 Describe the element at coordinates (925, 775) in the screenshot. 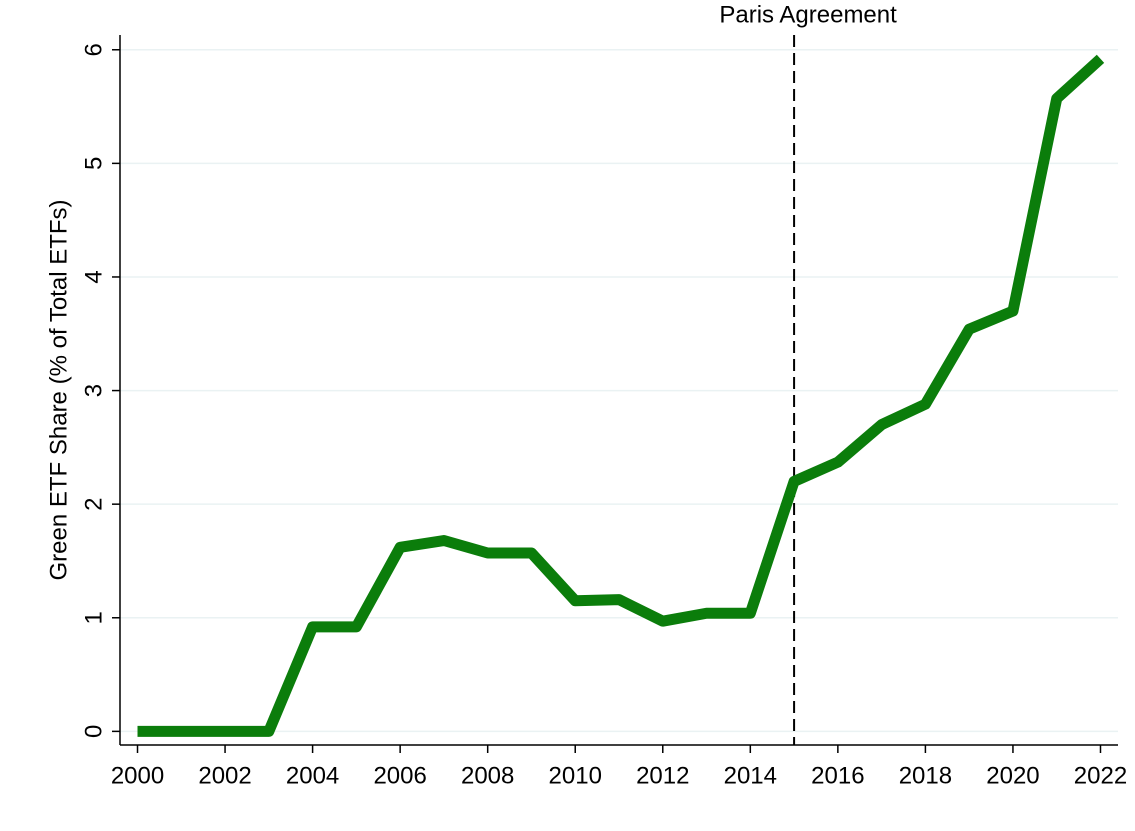

I see `x-tick-label: 2018` at that location.